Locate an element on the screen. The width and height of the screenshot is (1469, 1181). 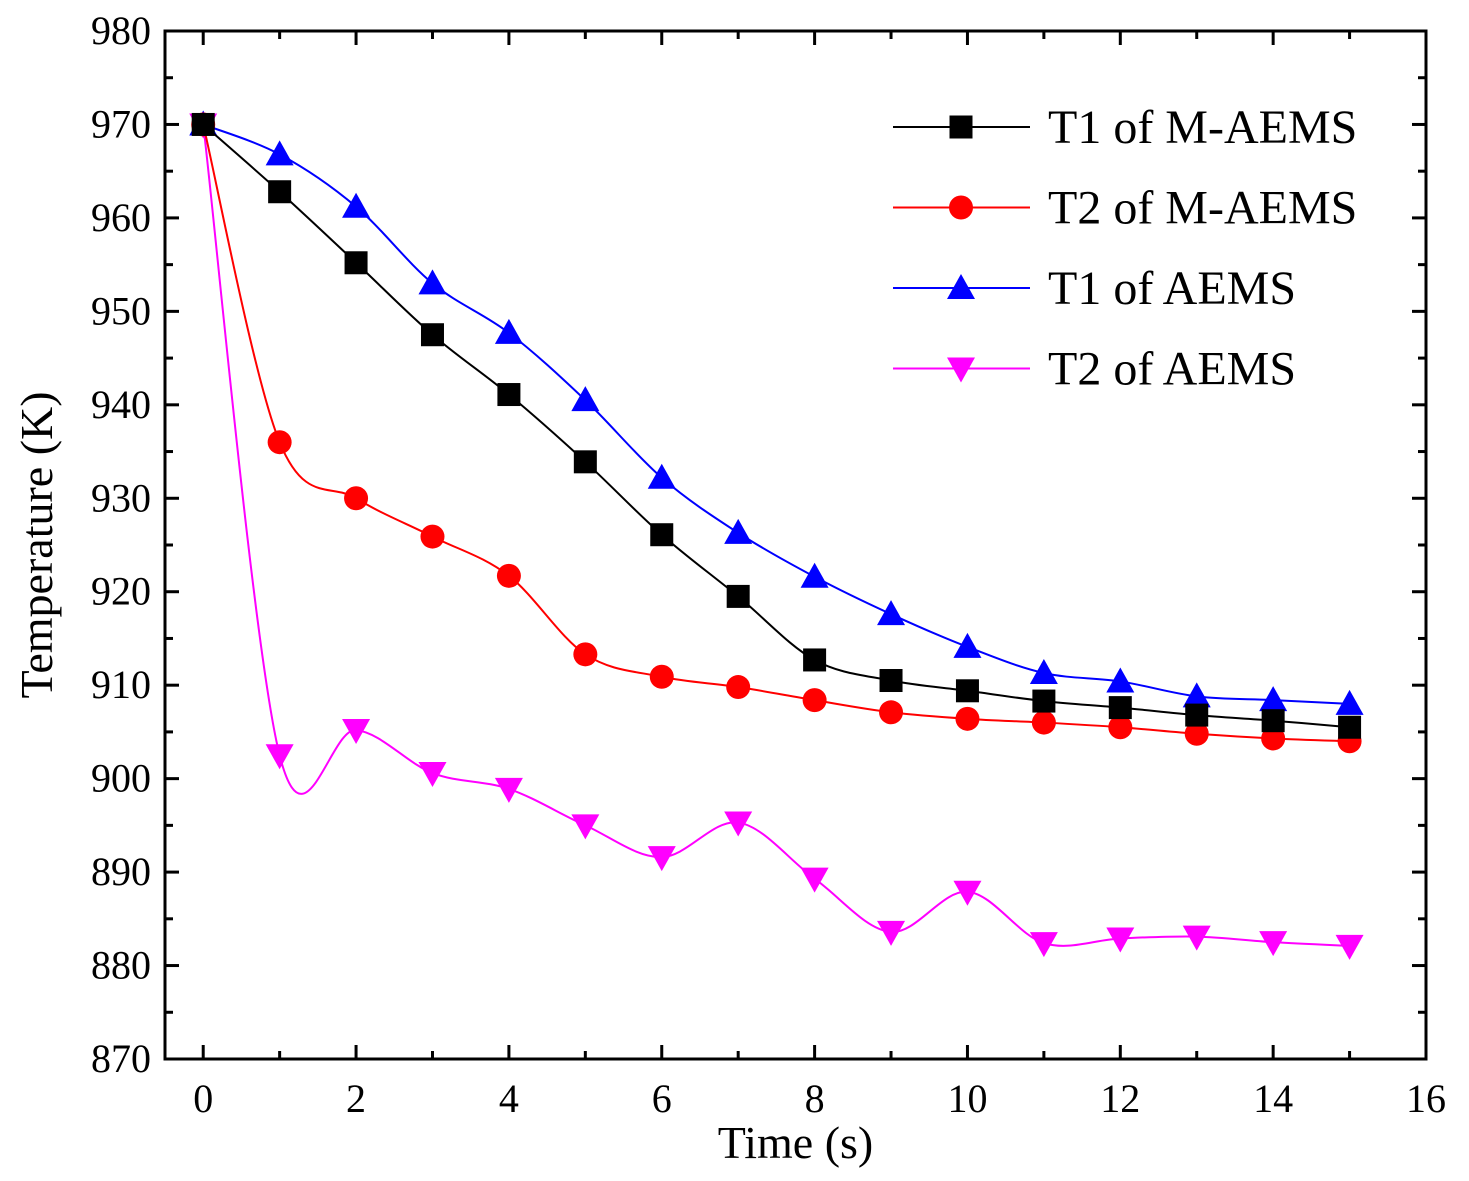
legend-item: T2 of AEMS is located at coordinates (1094, 369).